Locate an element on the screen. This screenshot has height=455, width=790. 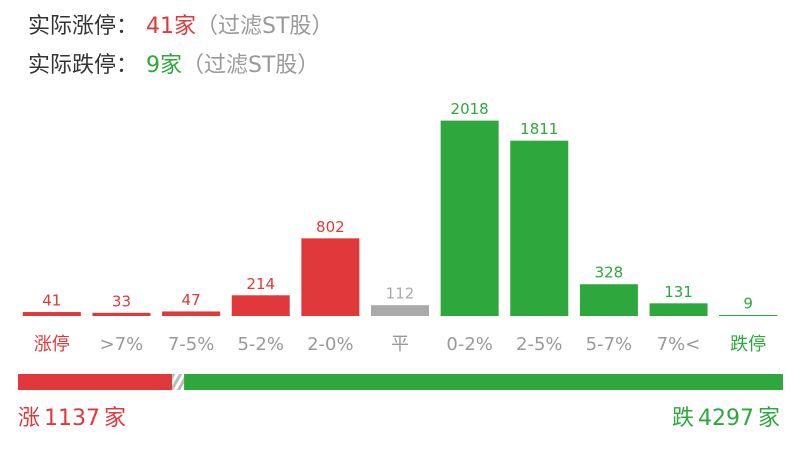
value-label: 9 is located at coordinates (748, 304).